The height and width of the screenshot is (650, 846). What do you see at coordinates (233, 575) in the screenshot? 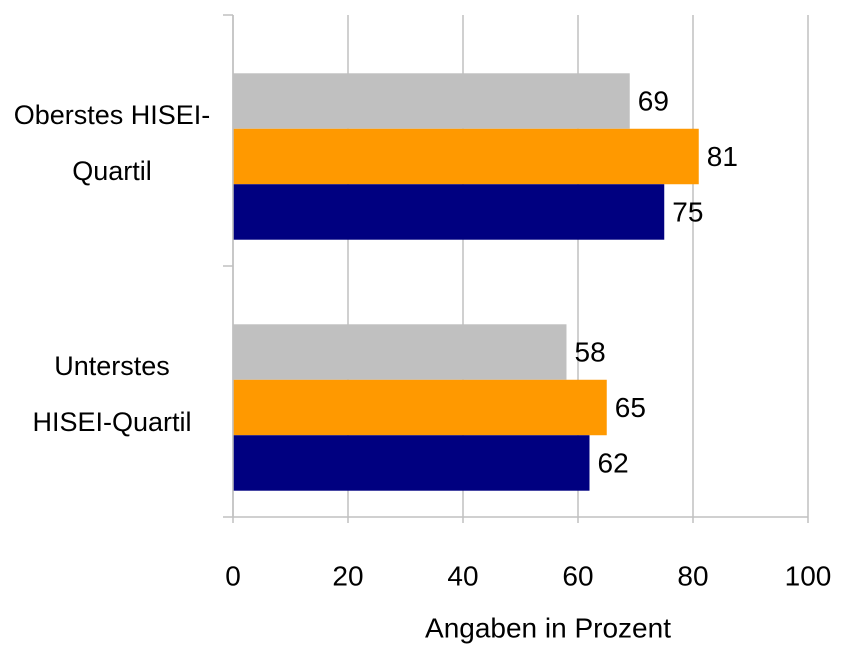
I see `x-tick-label: 0` at bounding box center [233, 575].